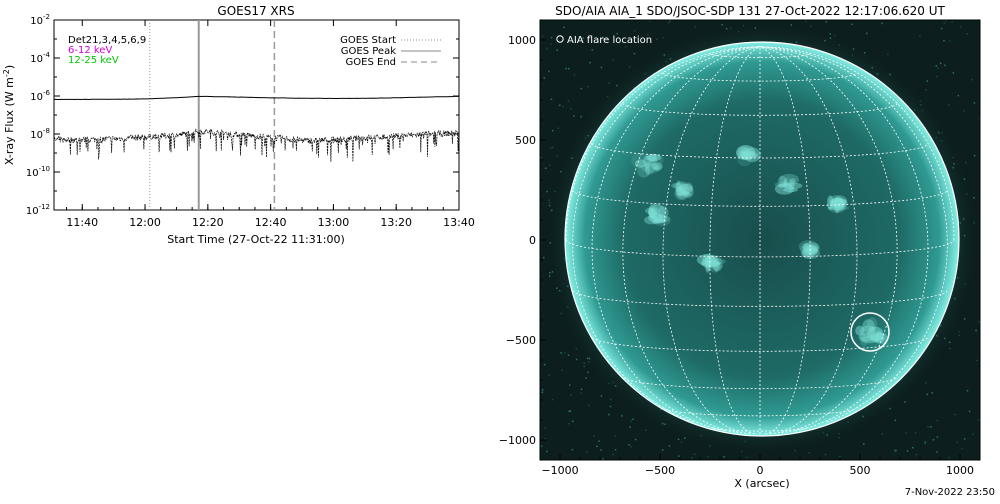 The image size is (1000, 504). I want to click on timestamp-footer: 7-Nov-2022 23:50, so click(950, 492).